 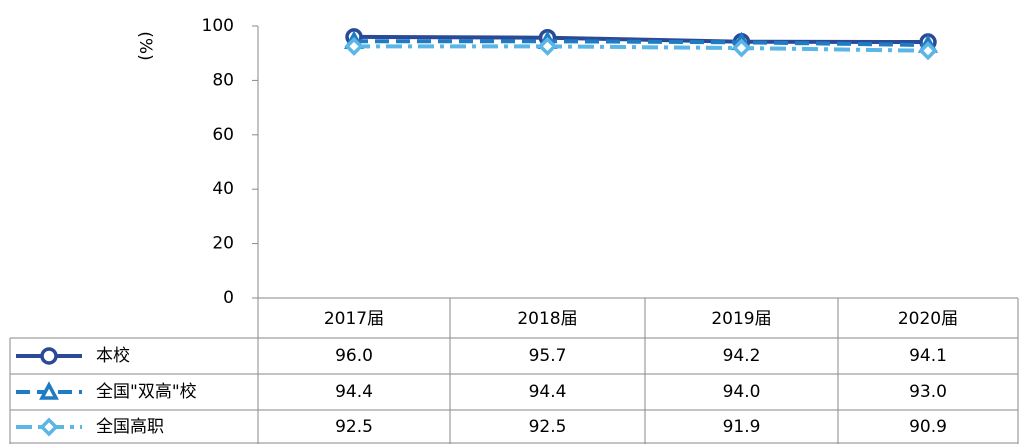 I want to click on y-tick-label: 60, so click(x=223, y=135).